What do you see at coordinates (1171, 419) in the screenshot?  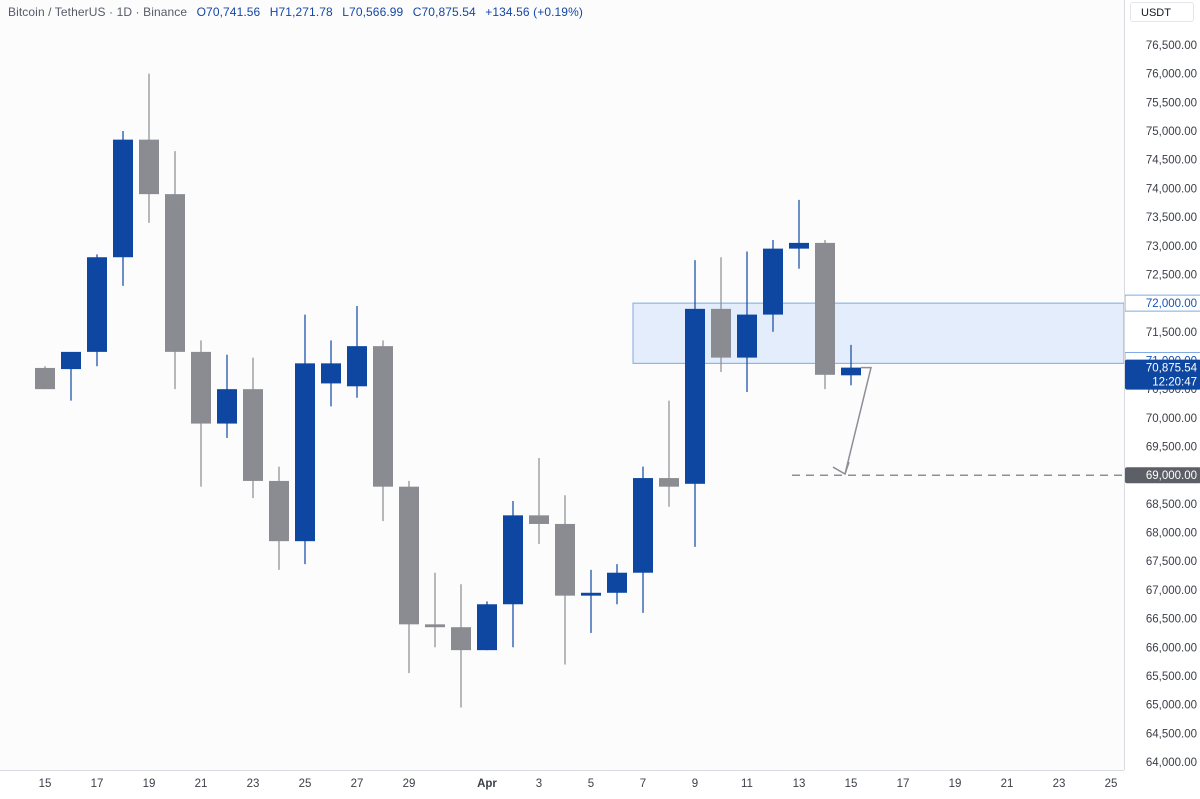 I see `price-tick-label: 70,000.00` at bounding box center [1171, 419].